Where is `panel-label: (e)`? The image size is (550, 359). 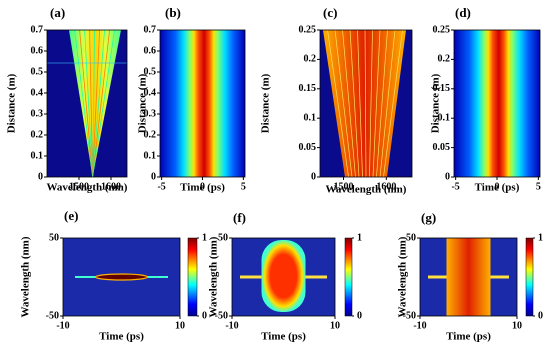 panel-label: (e) is located at coordinates (71, 215).